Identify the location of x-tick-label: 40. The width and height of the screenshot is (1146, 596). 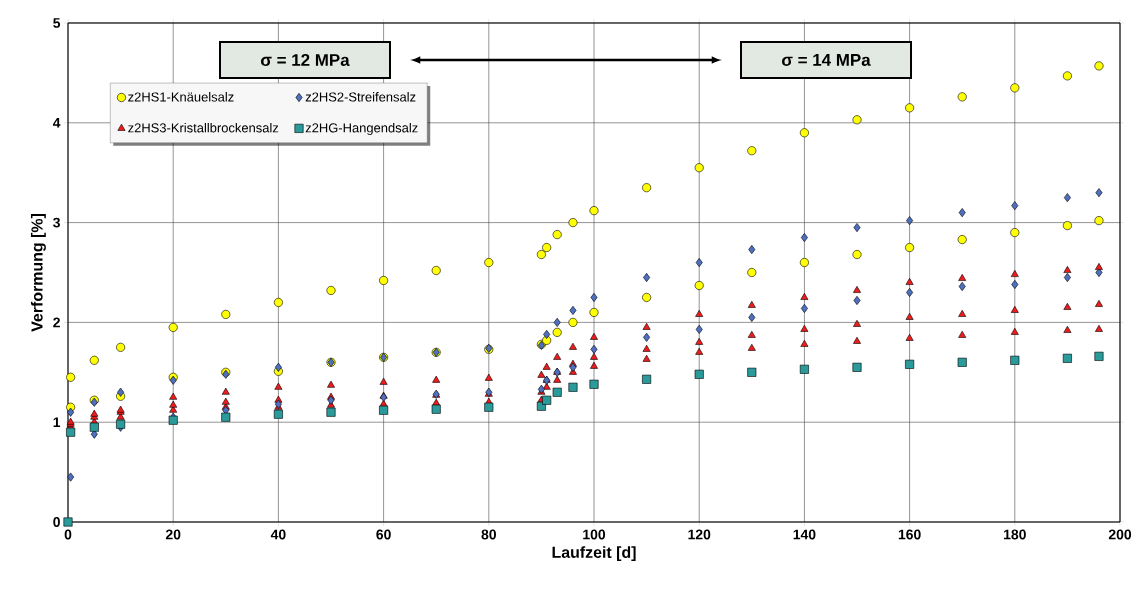
(278, 534).